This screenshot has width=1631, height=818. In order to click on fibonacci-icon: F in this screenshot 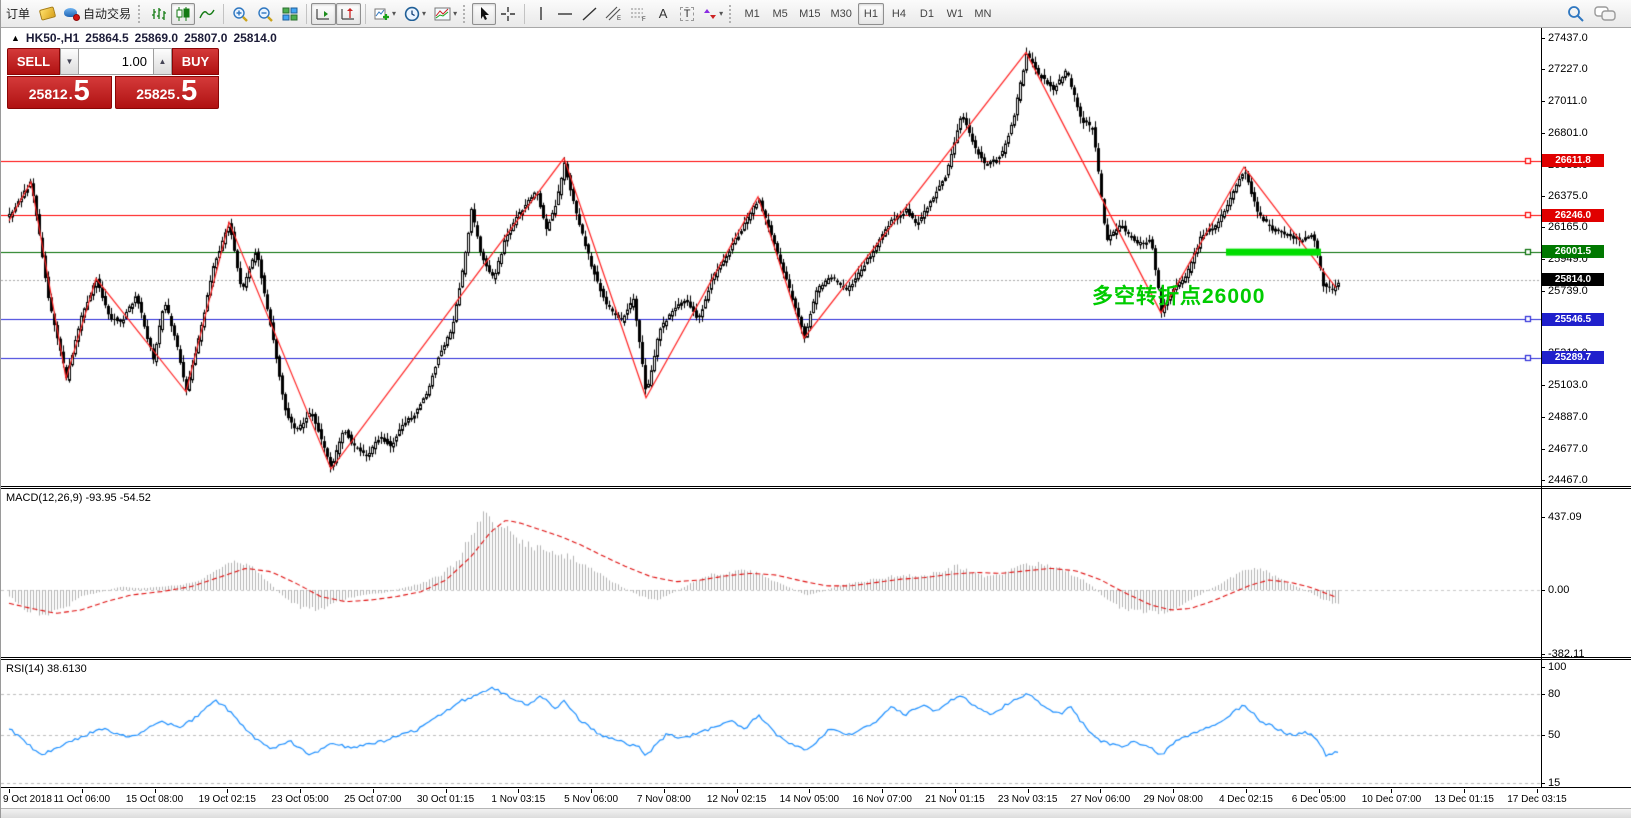, I will do `click(638, 14)`.